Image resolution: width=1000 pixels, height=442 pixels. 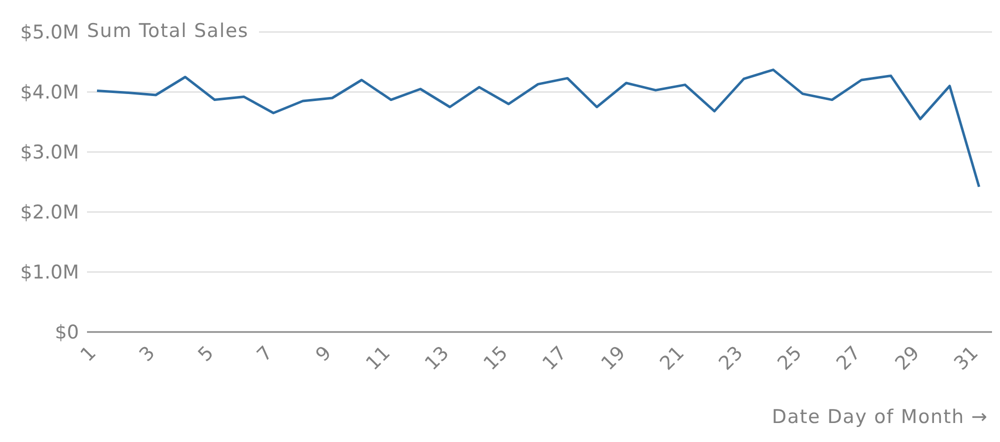 I want to click on x-axis-title: Date Day of Month →, so click(x=880, y=417).